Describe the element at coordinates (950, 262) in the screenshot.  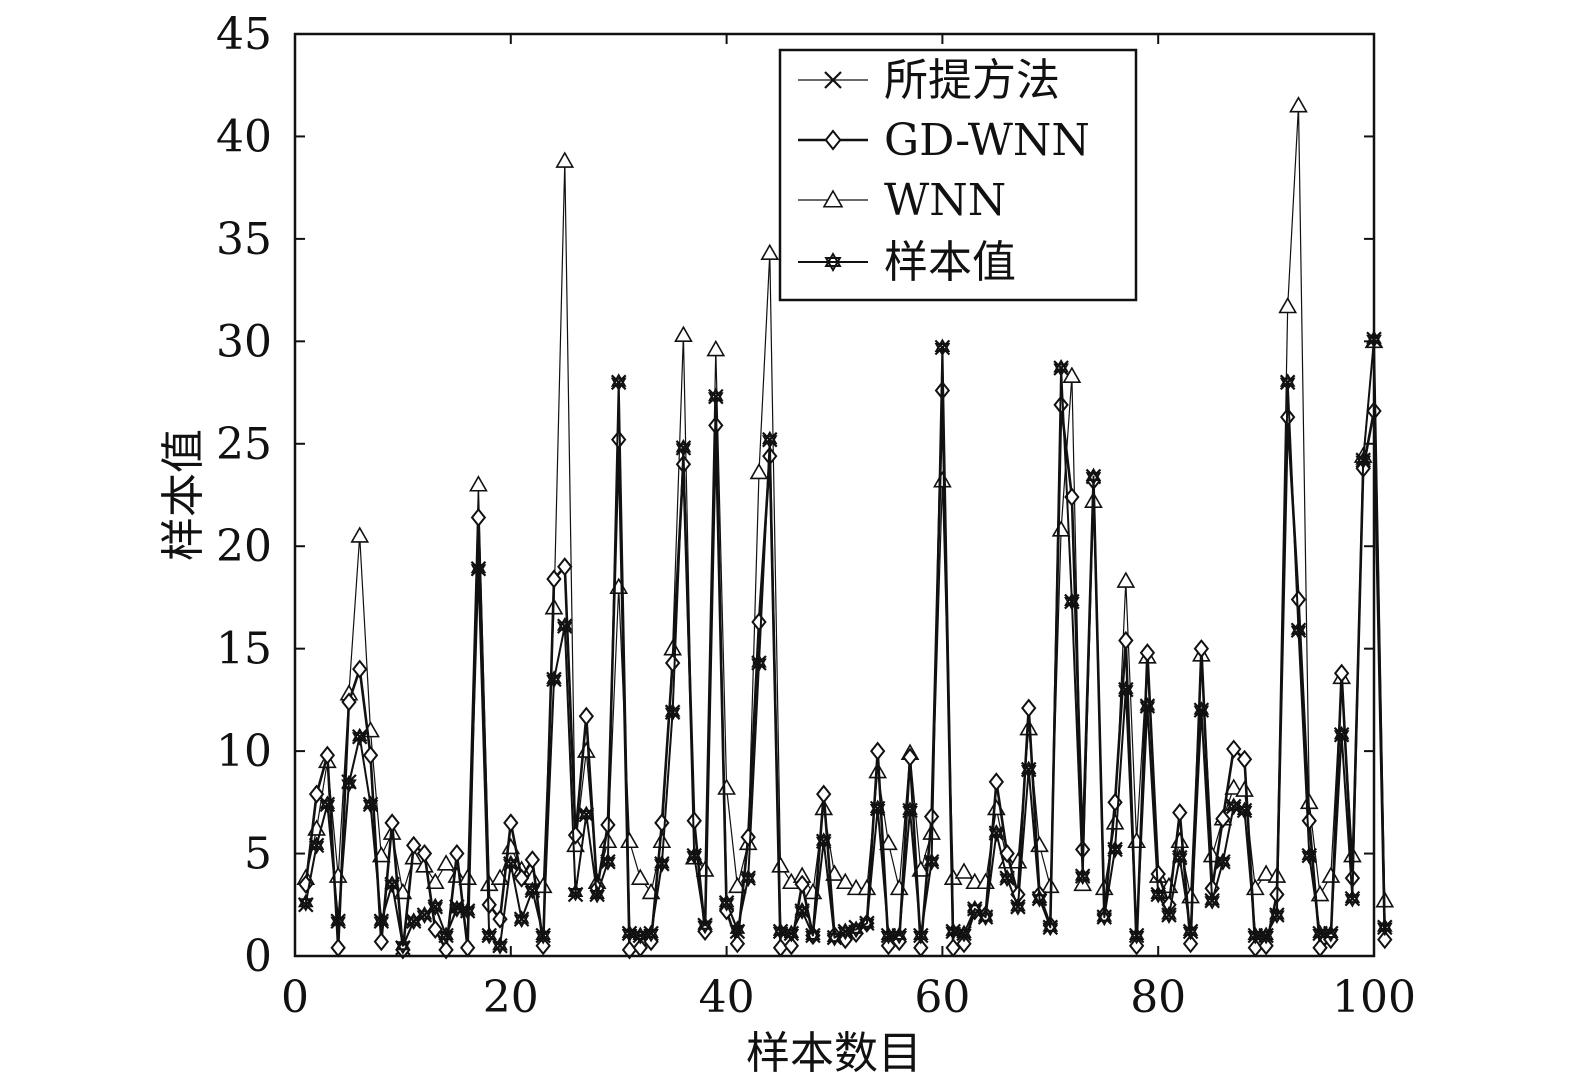
I see `legend-label: 样本值` at that location.